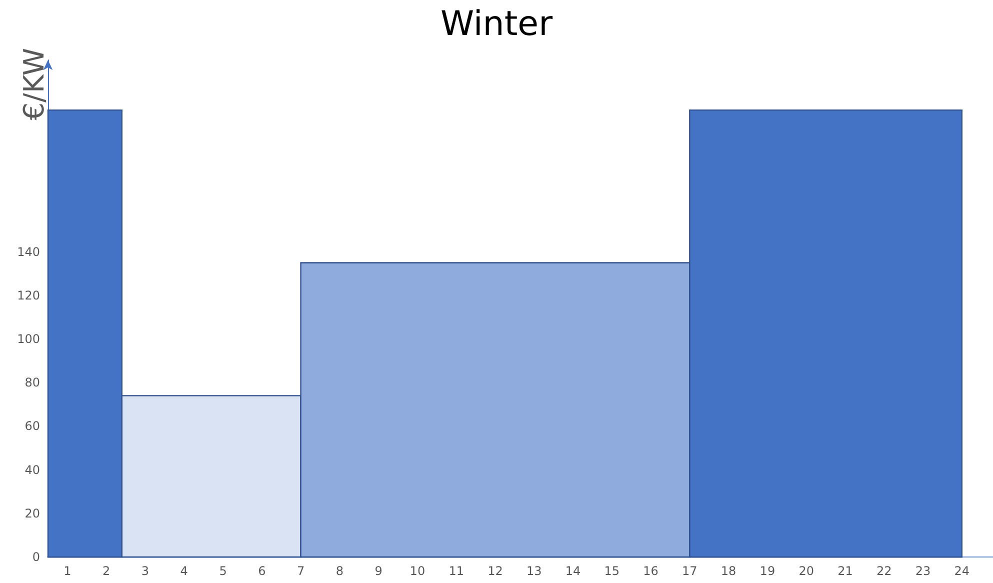 This screenshot has width=993, height=583. I want to click on x-tick-label: 15, so click(612, 571).